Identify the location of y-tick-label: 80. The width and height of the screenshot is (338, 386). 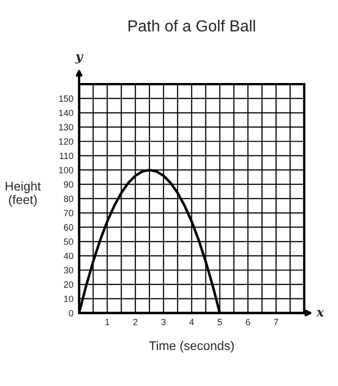
(69, 199).